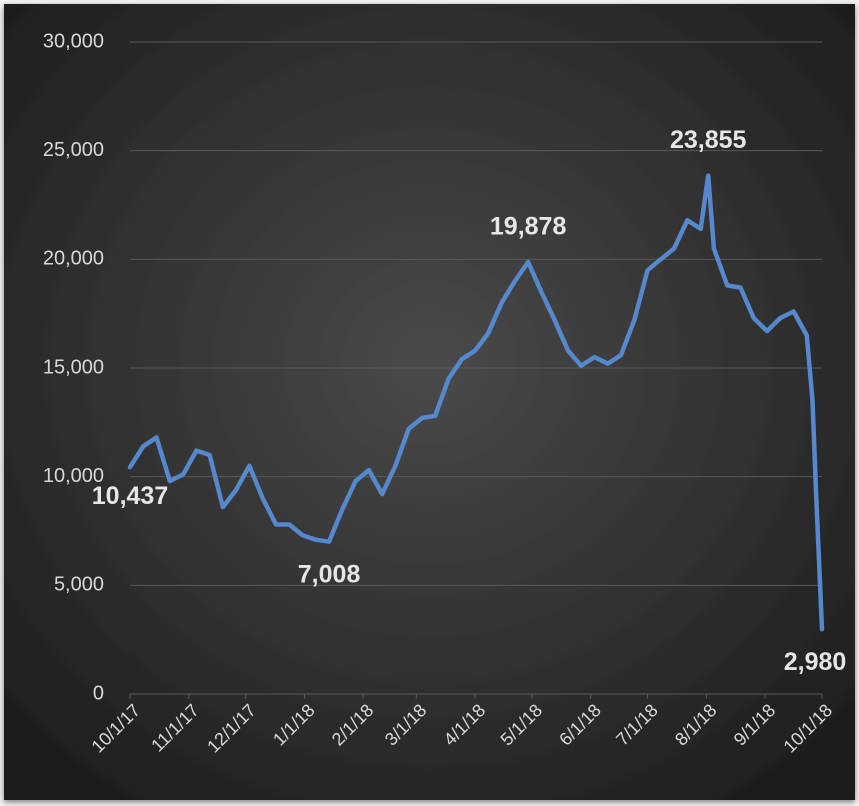 This screenshot has width=859, height=806. What do you see at coordinates (815, 662) in the screenshot?
I see `data-label: 2,980` at bounding box center [815, 662].